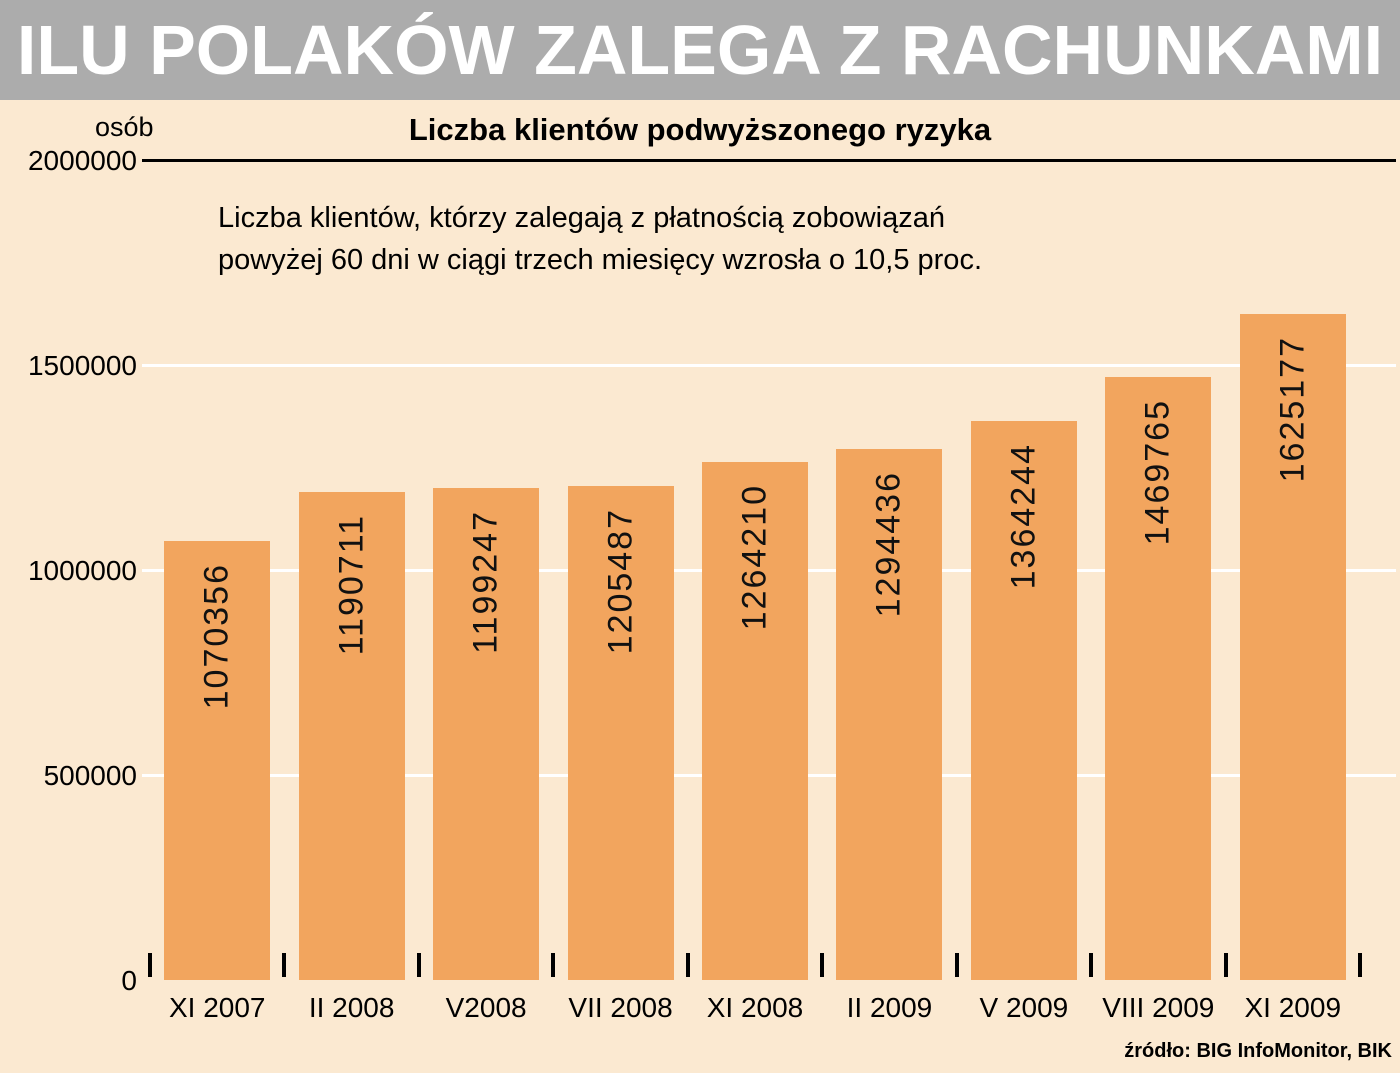  I want to click on y-tick-label: 1500000, so click(82, 365).